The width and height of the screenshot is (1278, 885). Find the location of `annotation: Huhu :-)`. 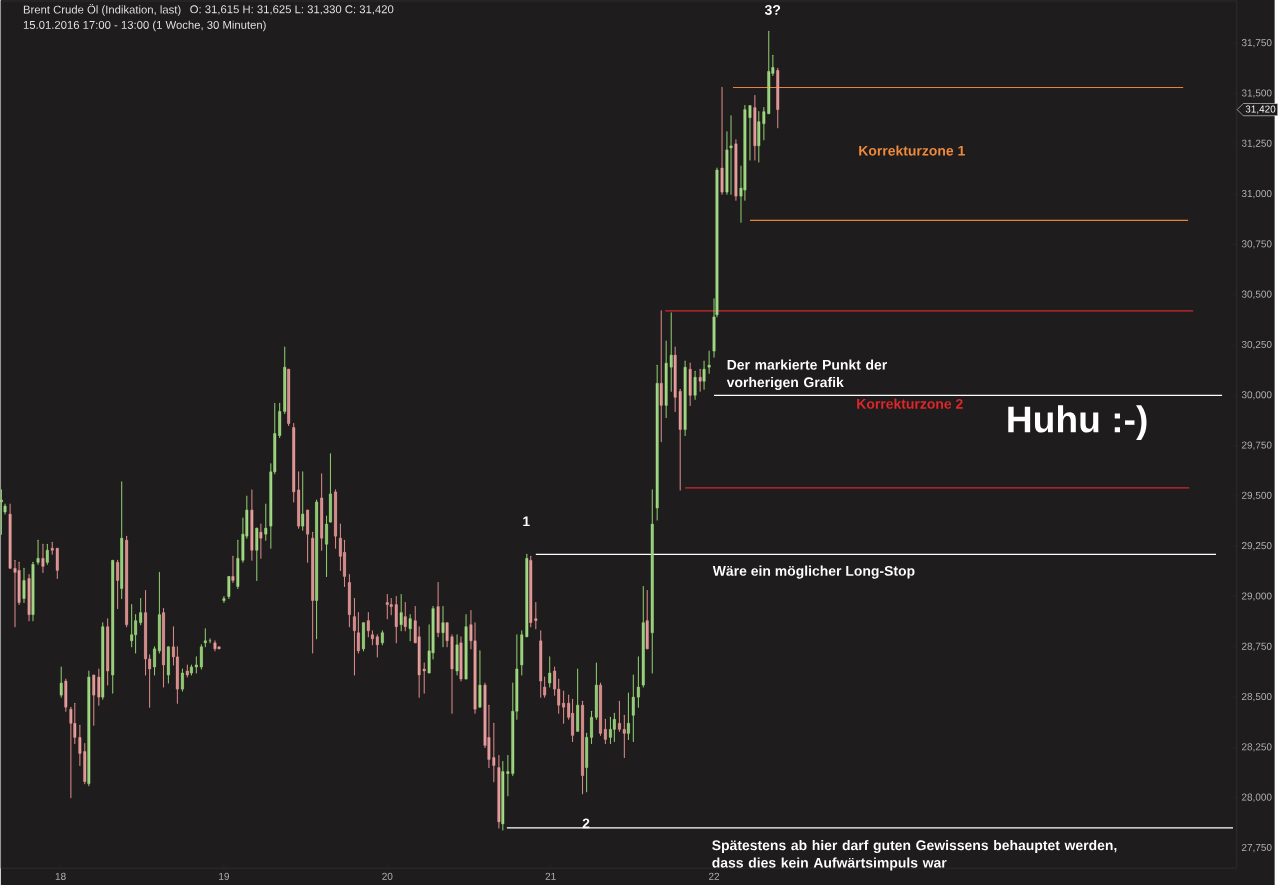

annotation: Huhu :-) is located at coordinates (1077, 422).